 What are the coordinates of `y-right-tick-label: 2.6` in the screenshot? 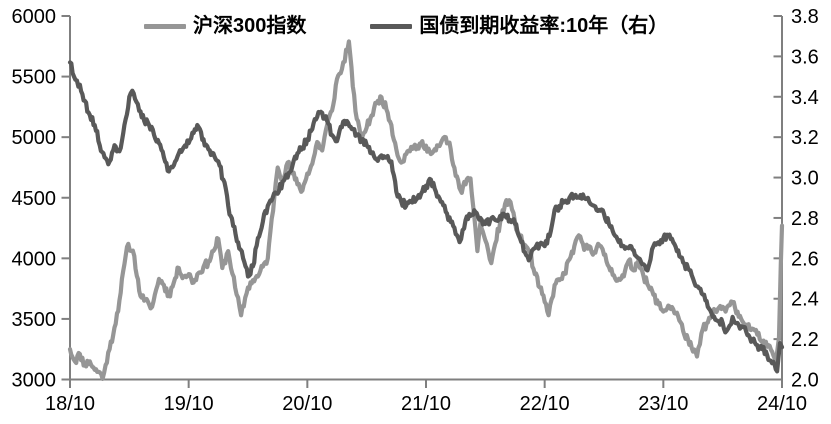 It's located at (805, 259).